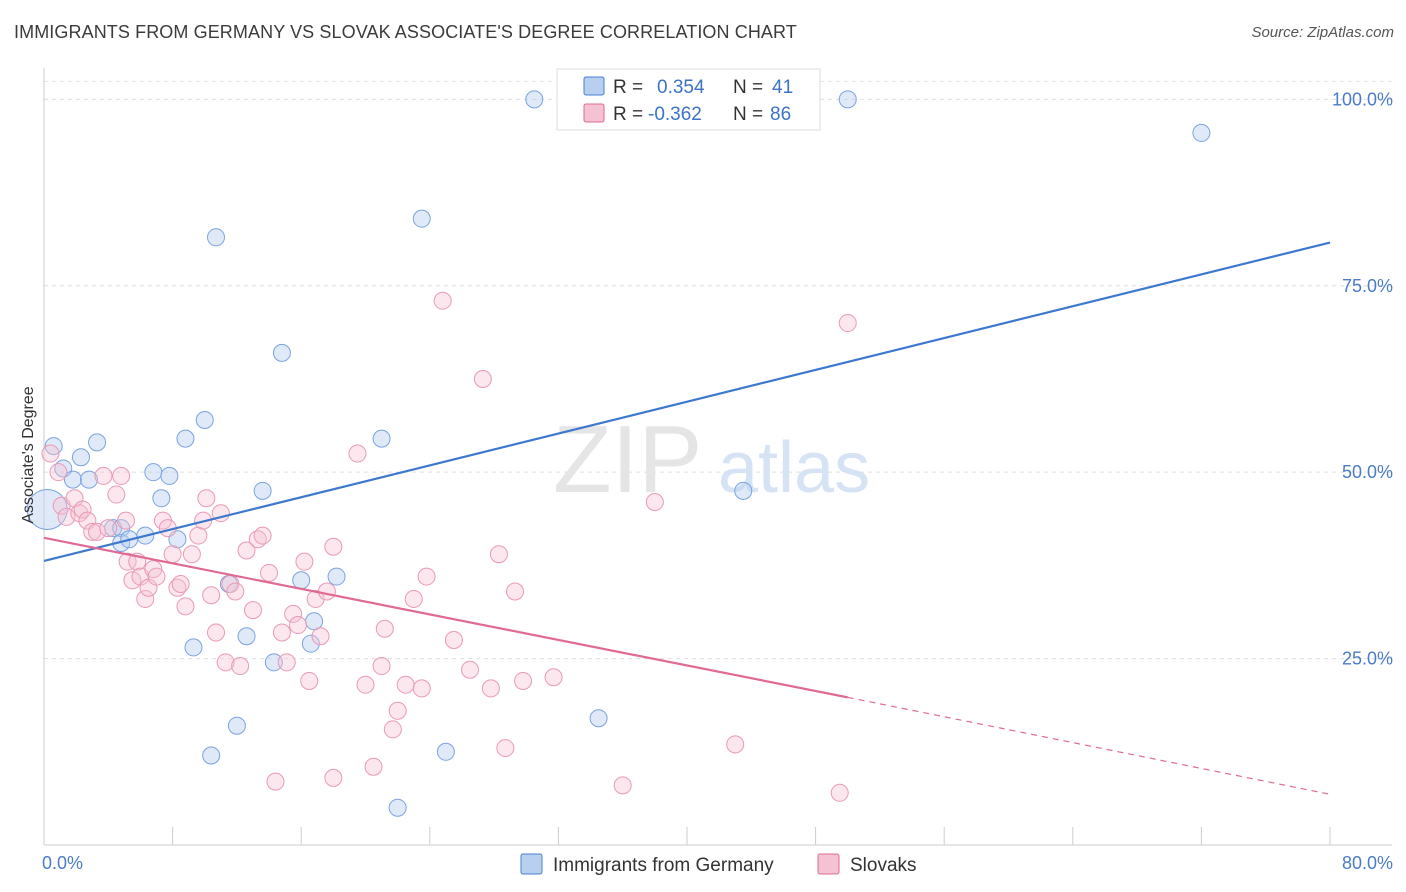  What do you see at coordinates (531, 864) in the screenshot?
I see `series-legend-swatch-blue` at bounding box center [531, 864].